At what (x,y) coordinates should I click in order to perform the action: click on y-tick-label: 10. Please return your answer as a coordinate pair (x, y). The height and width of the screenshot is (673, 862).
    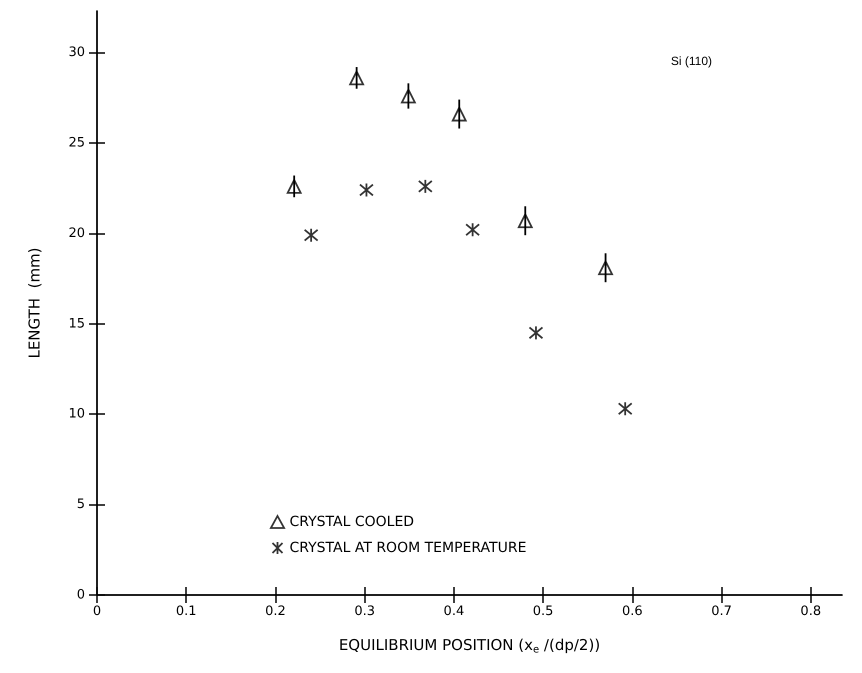
    Looking at the image, I should click on (76, 414).